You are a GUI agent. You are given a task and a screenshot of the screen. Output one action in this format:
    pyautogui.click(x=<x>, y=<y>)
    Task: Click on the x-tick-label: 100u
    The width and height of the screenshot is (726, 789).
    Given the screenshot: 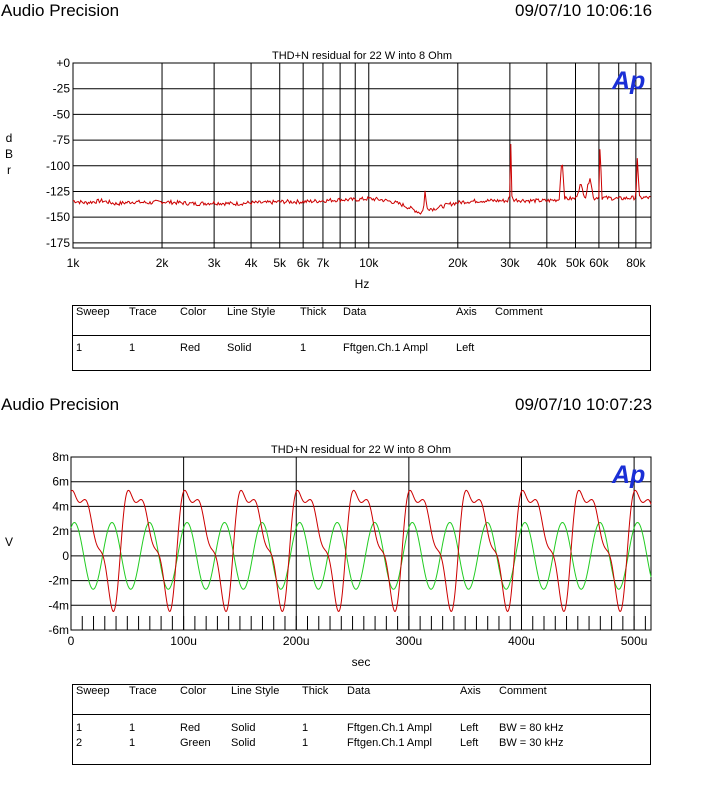 What is the action you would take?
    pyautogui.click(x=183, y=641)
    